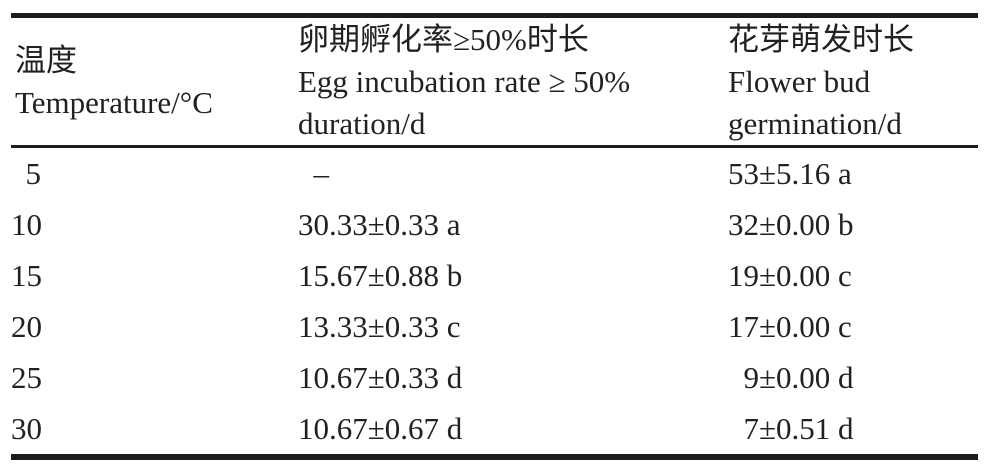  What do you see at coordinates (821, 39) in the screenshot?
I see `col-header-flower-zh: 花芽萌发时长` at bounding box center [821, 39].